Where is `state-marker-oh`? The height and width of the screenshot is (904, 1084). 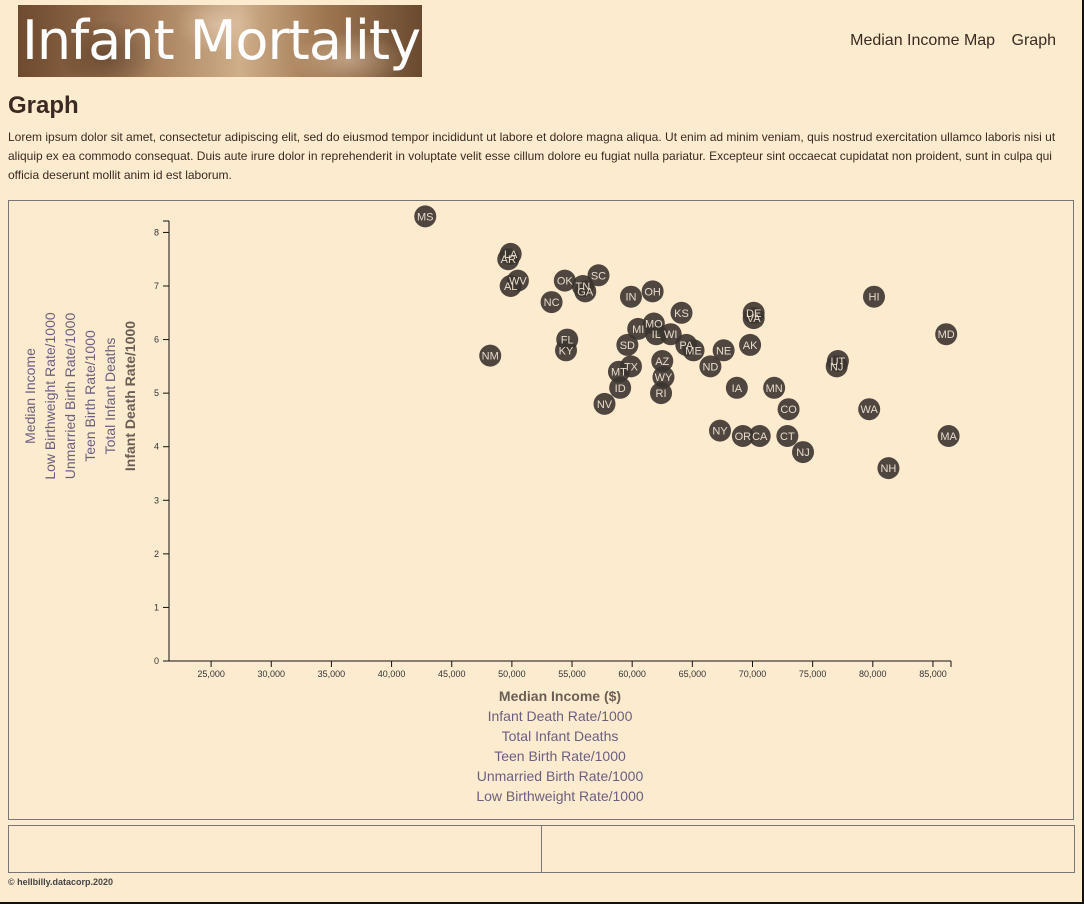
state-marker-oh is located at coordinates (652, 291).